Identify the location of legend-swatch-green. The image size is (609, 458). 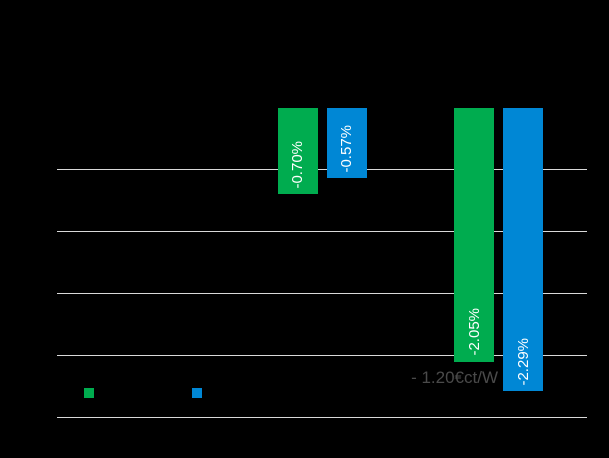
(89, 393).